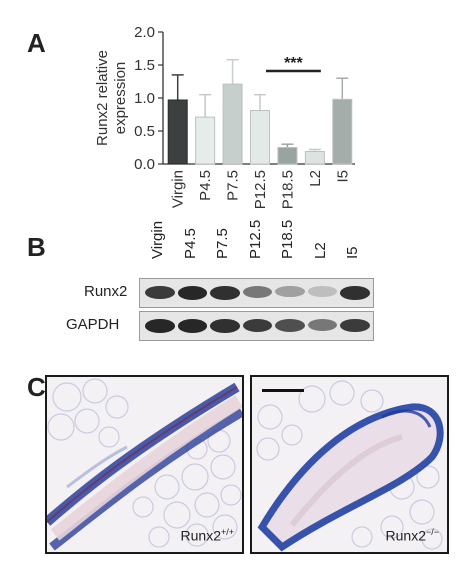 The height and width of the screenshot is (565, 474). Describe the element at coordinates (102, 98) in the screenshot. I see `y-axis-label-line: Runx2 relative` at that location.